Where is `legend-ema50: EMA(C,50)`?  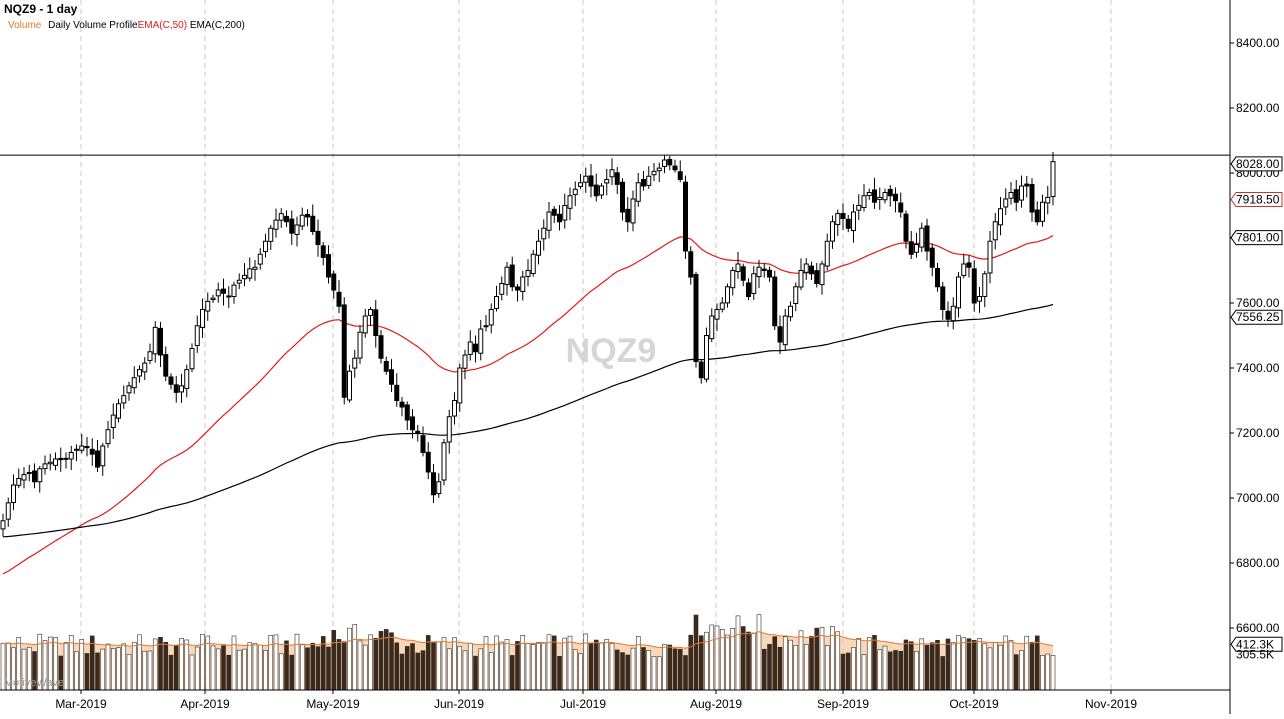
legend-ema50: EMA(C,50) is located at coordinates (162, 25).